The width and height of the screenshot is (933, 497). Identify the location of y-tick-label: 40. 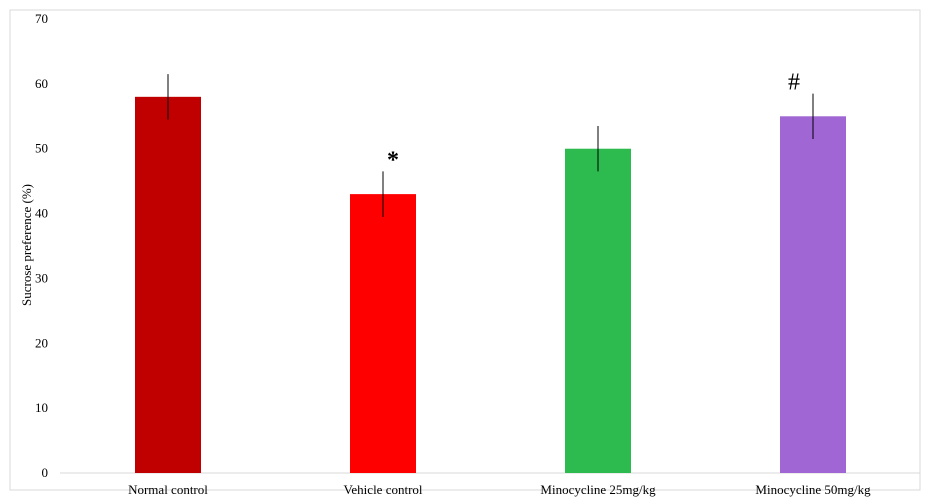
(41, 213).